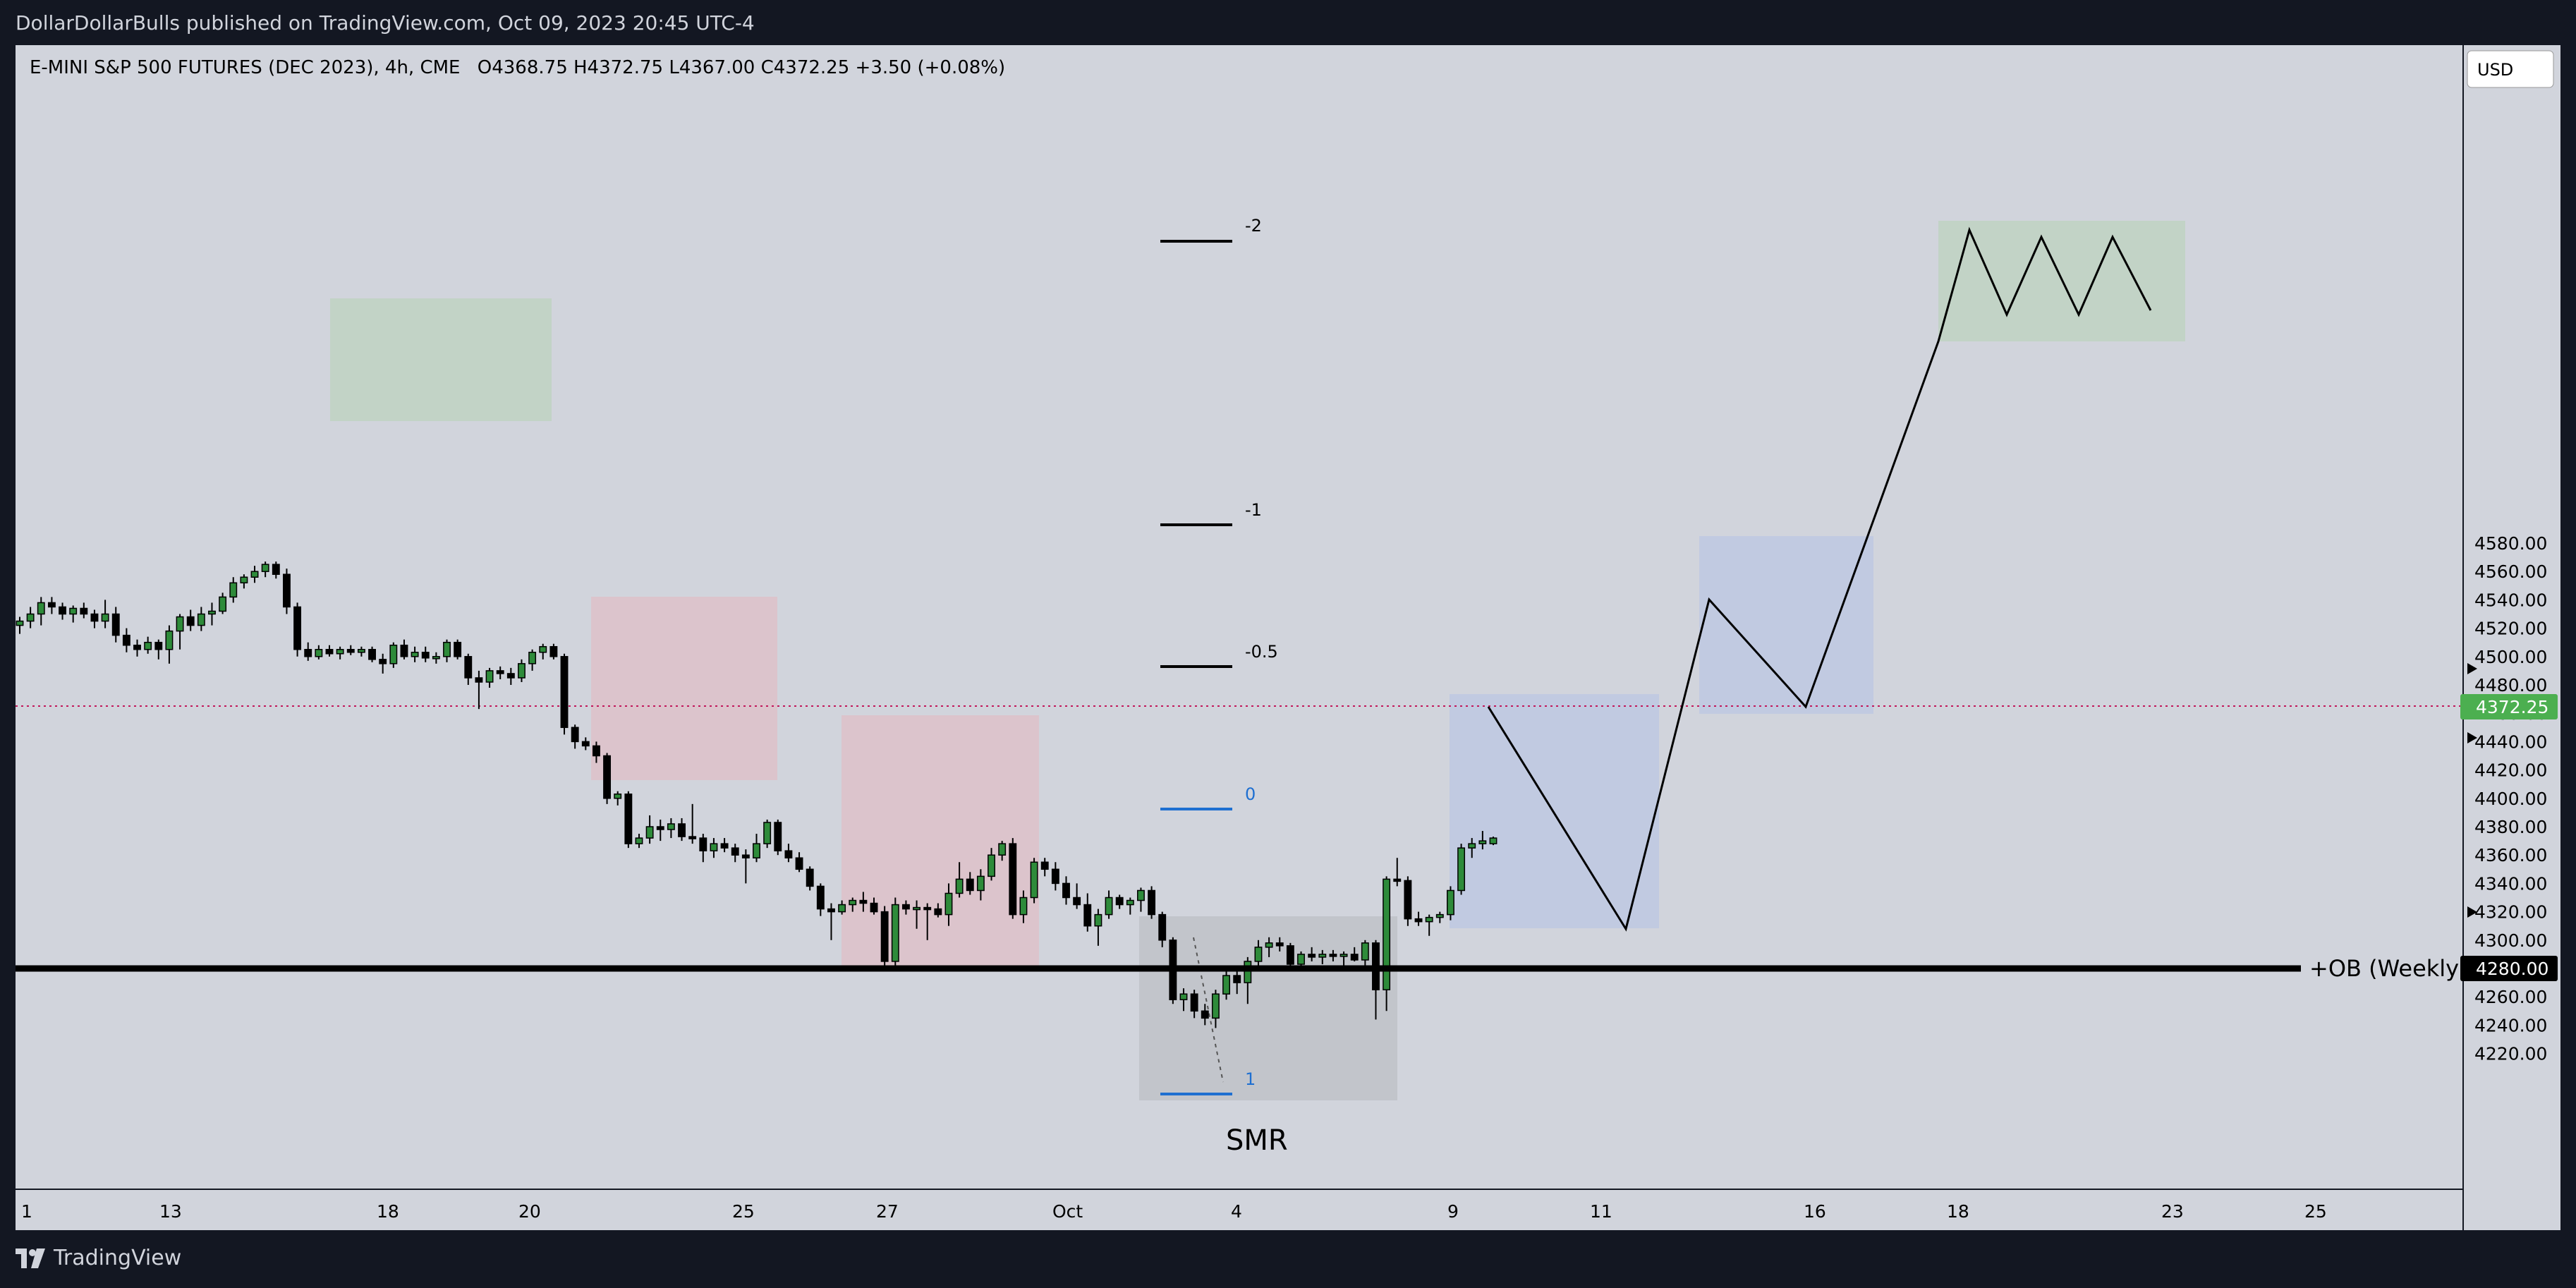 This screenshot has height=1288, width=2576. I want to click on time-tick-label: 20, so click(529, 1211).